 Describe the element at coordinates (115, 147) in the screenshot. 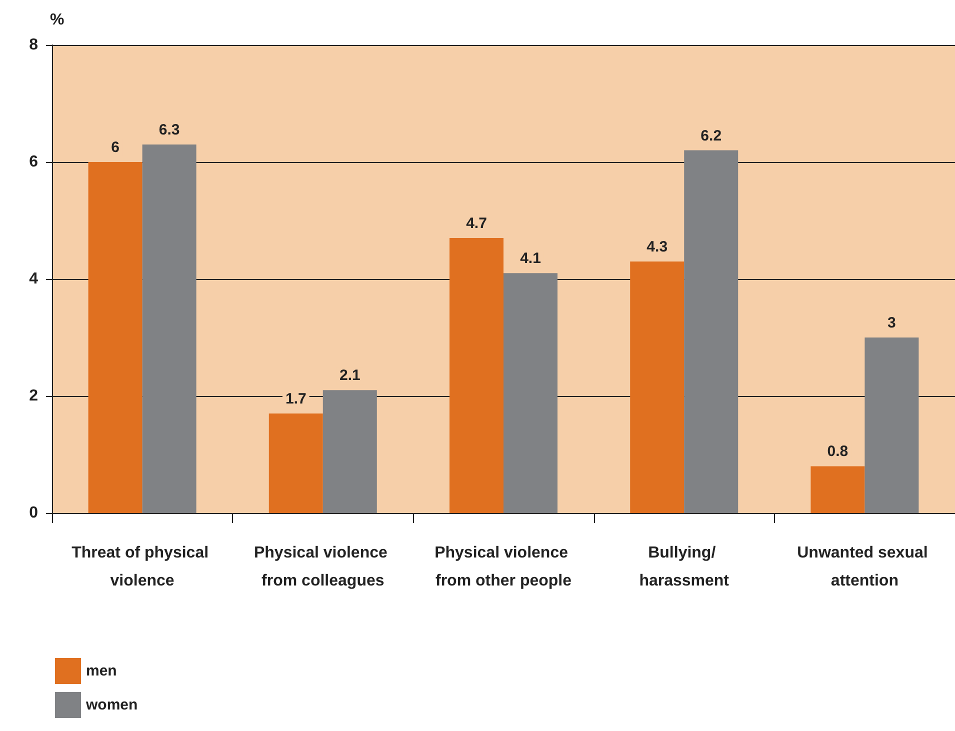

I see `data-label: 6` at that location.